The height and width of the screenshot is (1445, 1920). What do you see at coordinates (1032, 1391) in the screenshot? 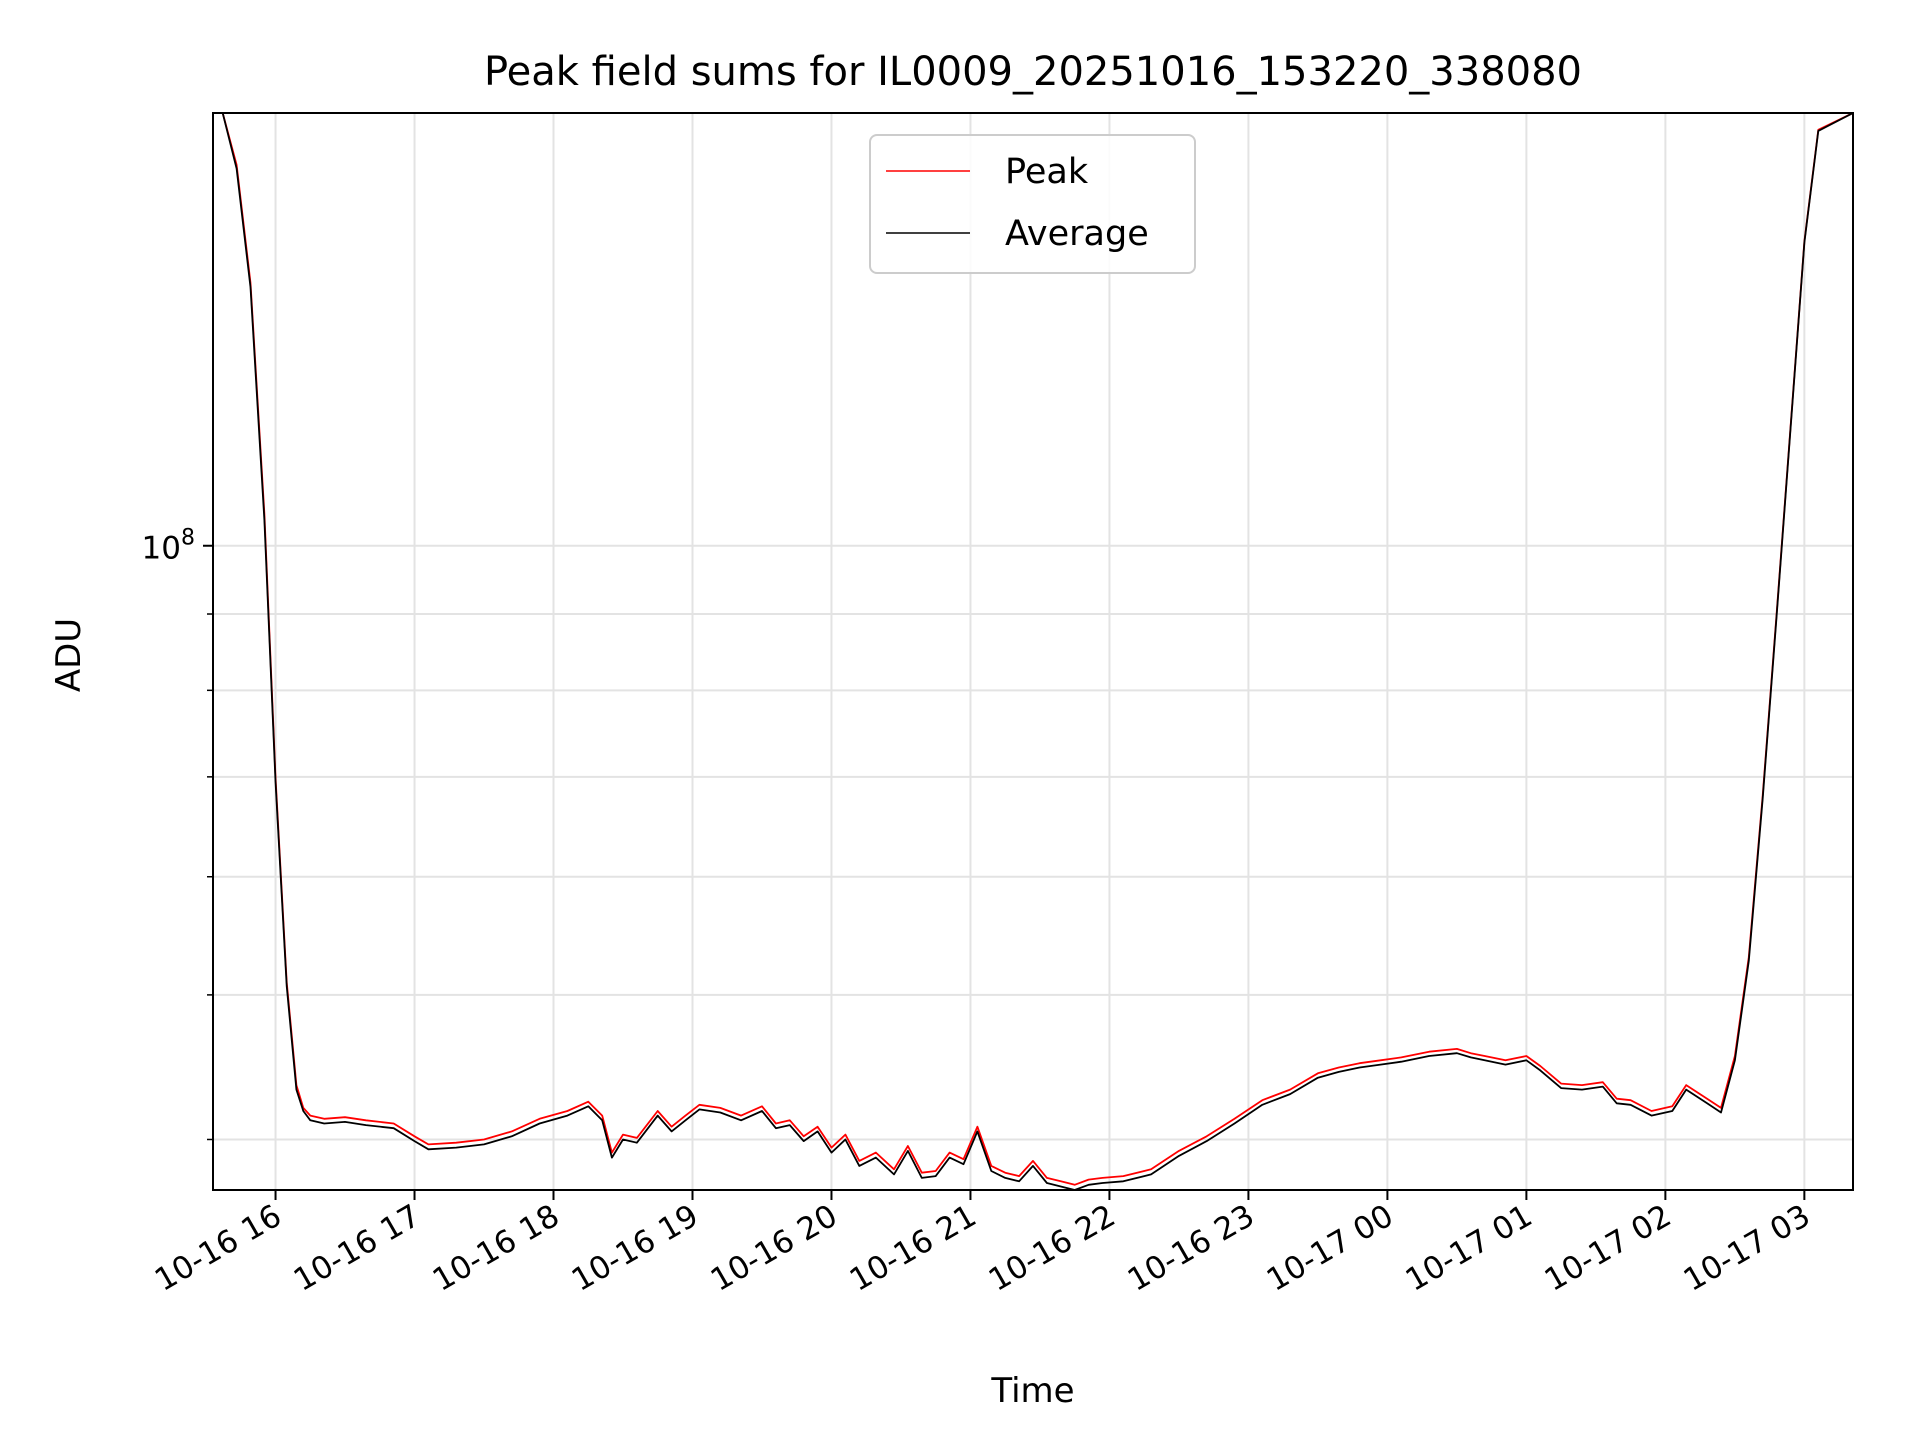
I see `x-axis-label: Time` at bounding box center [1032, 1391].